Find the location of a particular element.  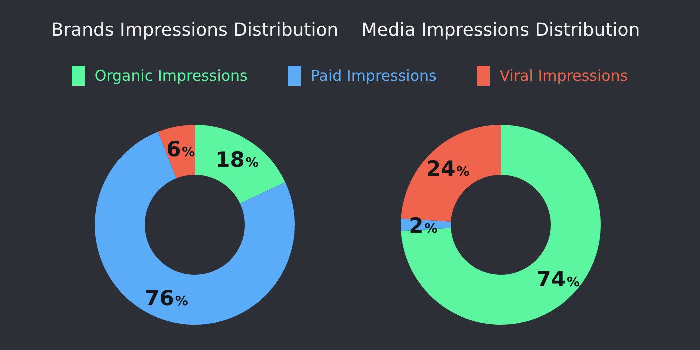

data-label: 76% is located at coordinates (166, 298).